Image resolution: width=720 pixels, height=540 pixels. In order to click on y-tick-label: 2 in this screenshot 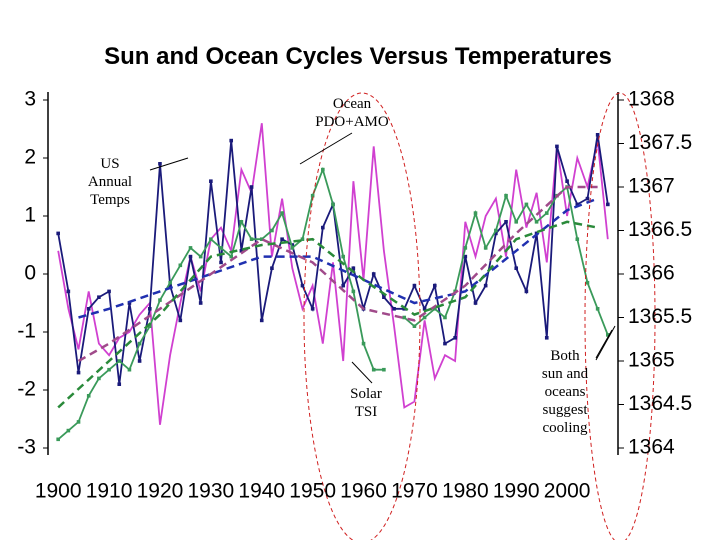, I will do `click(30, 157)`.